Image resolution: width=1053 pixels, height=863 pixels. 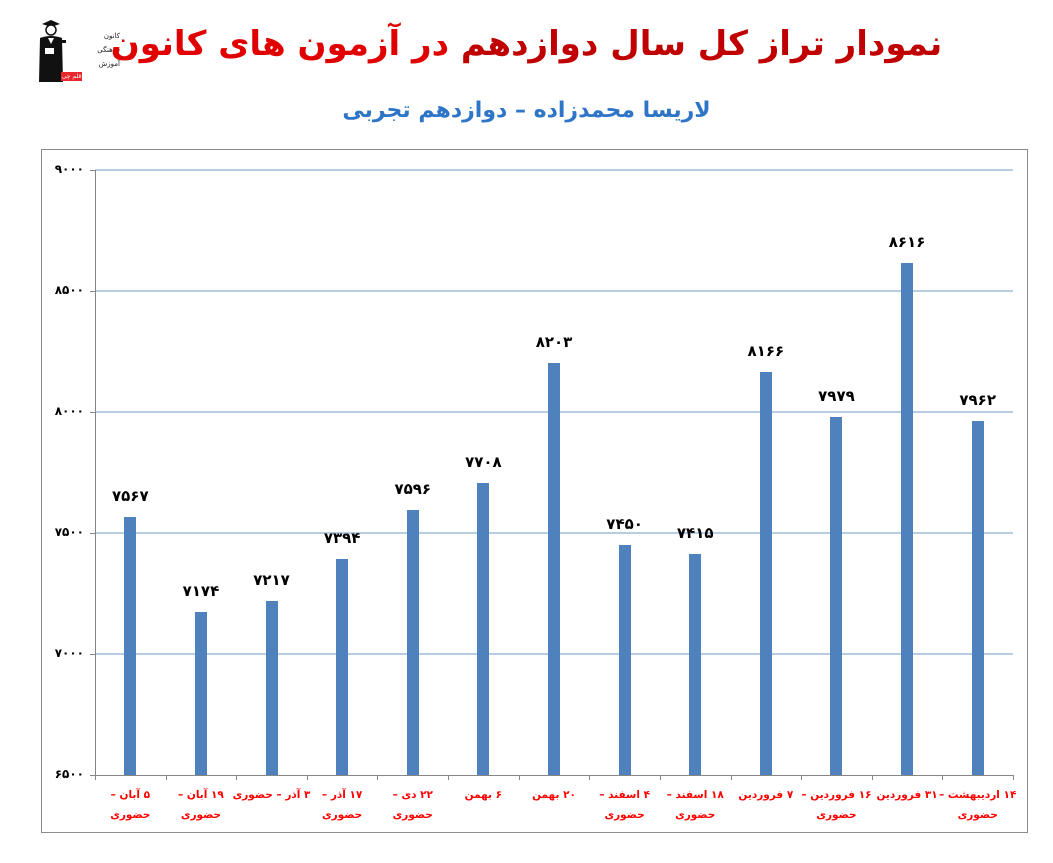 I want to click on data-label: ۷۷۰۸, so click(x=483, y=461).